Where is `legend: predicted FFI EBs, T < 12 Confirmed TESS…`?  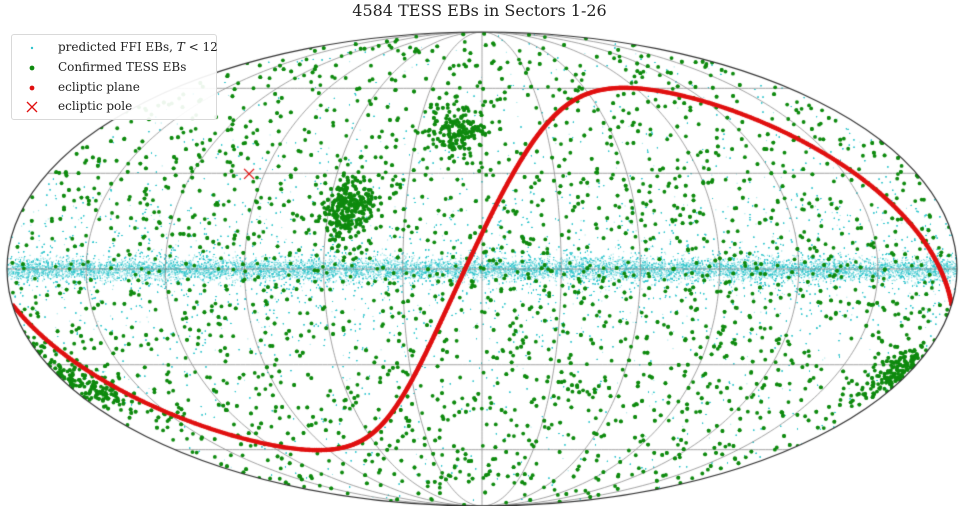
legend: predicted FFI EBs, T < 12 Confirmed TESS… is located at coordinates (114, 77).